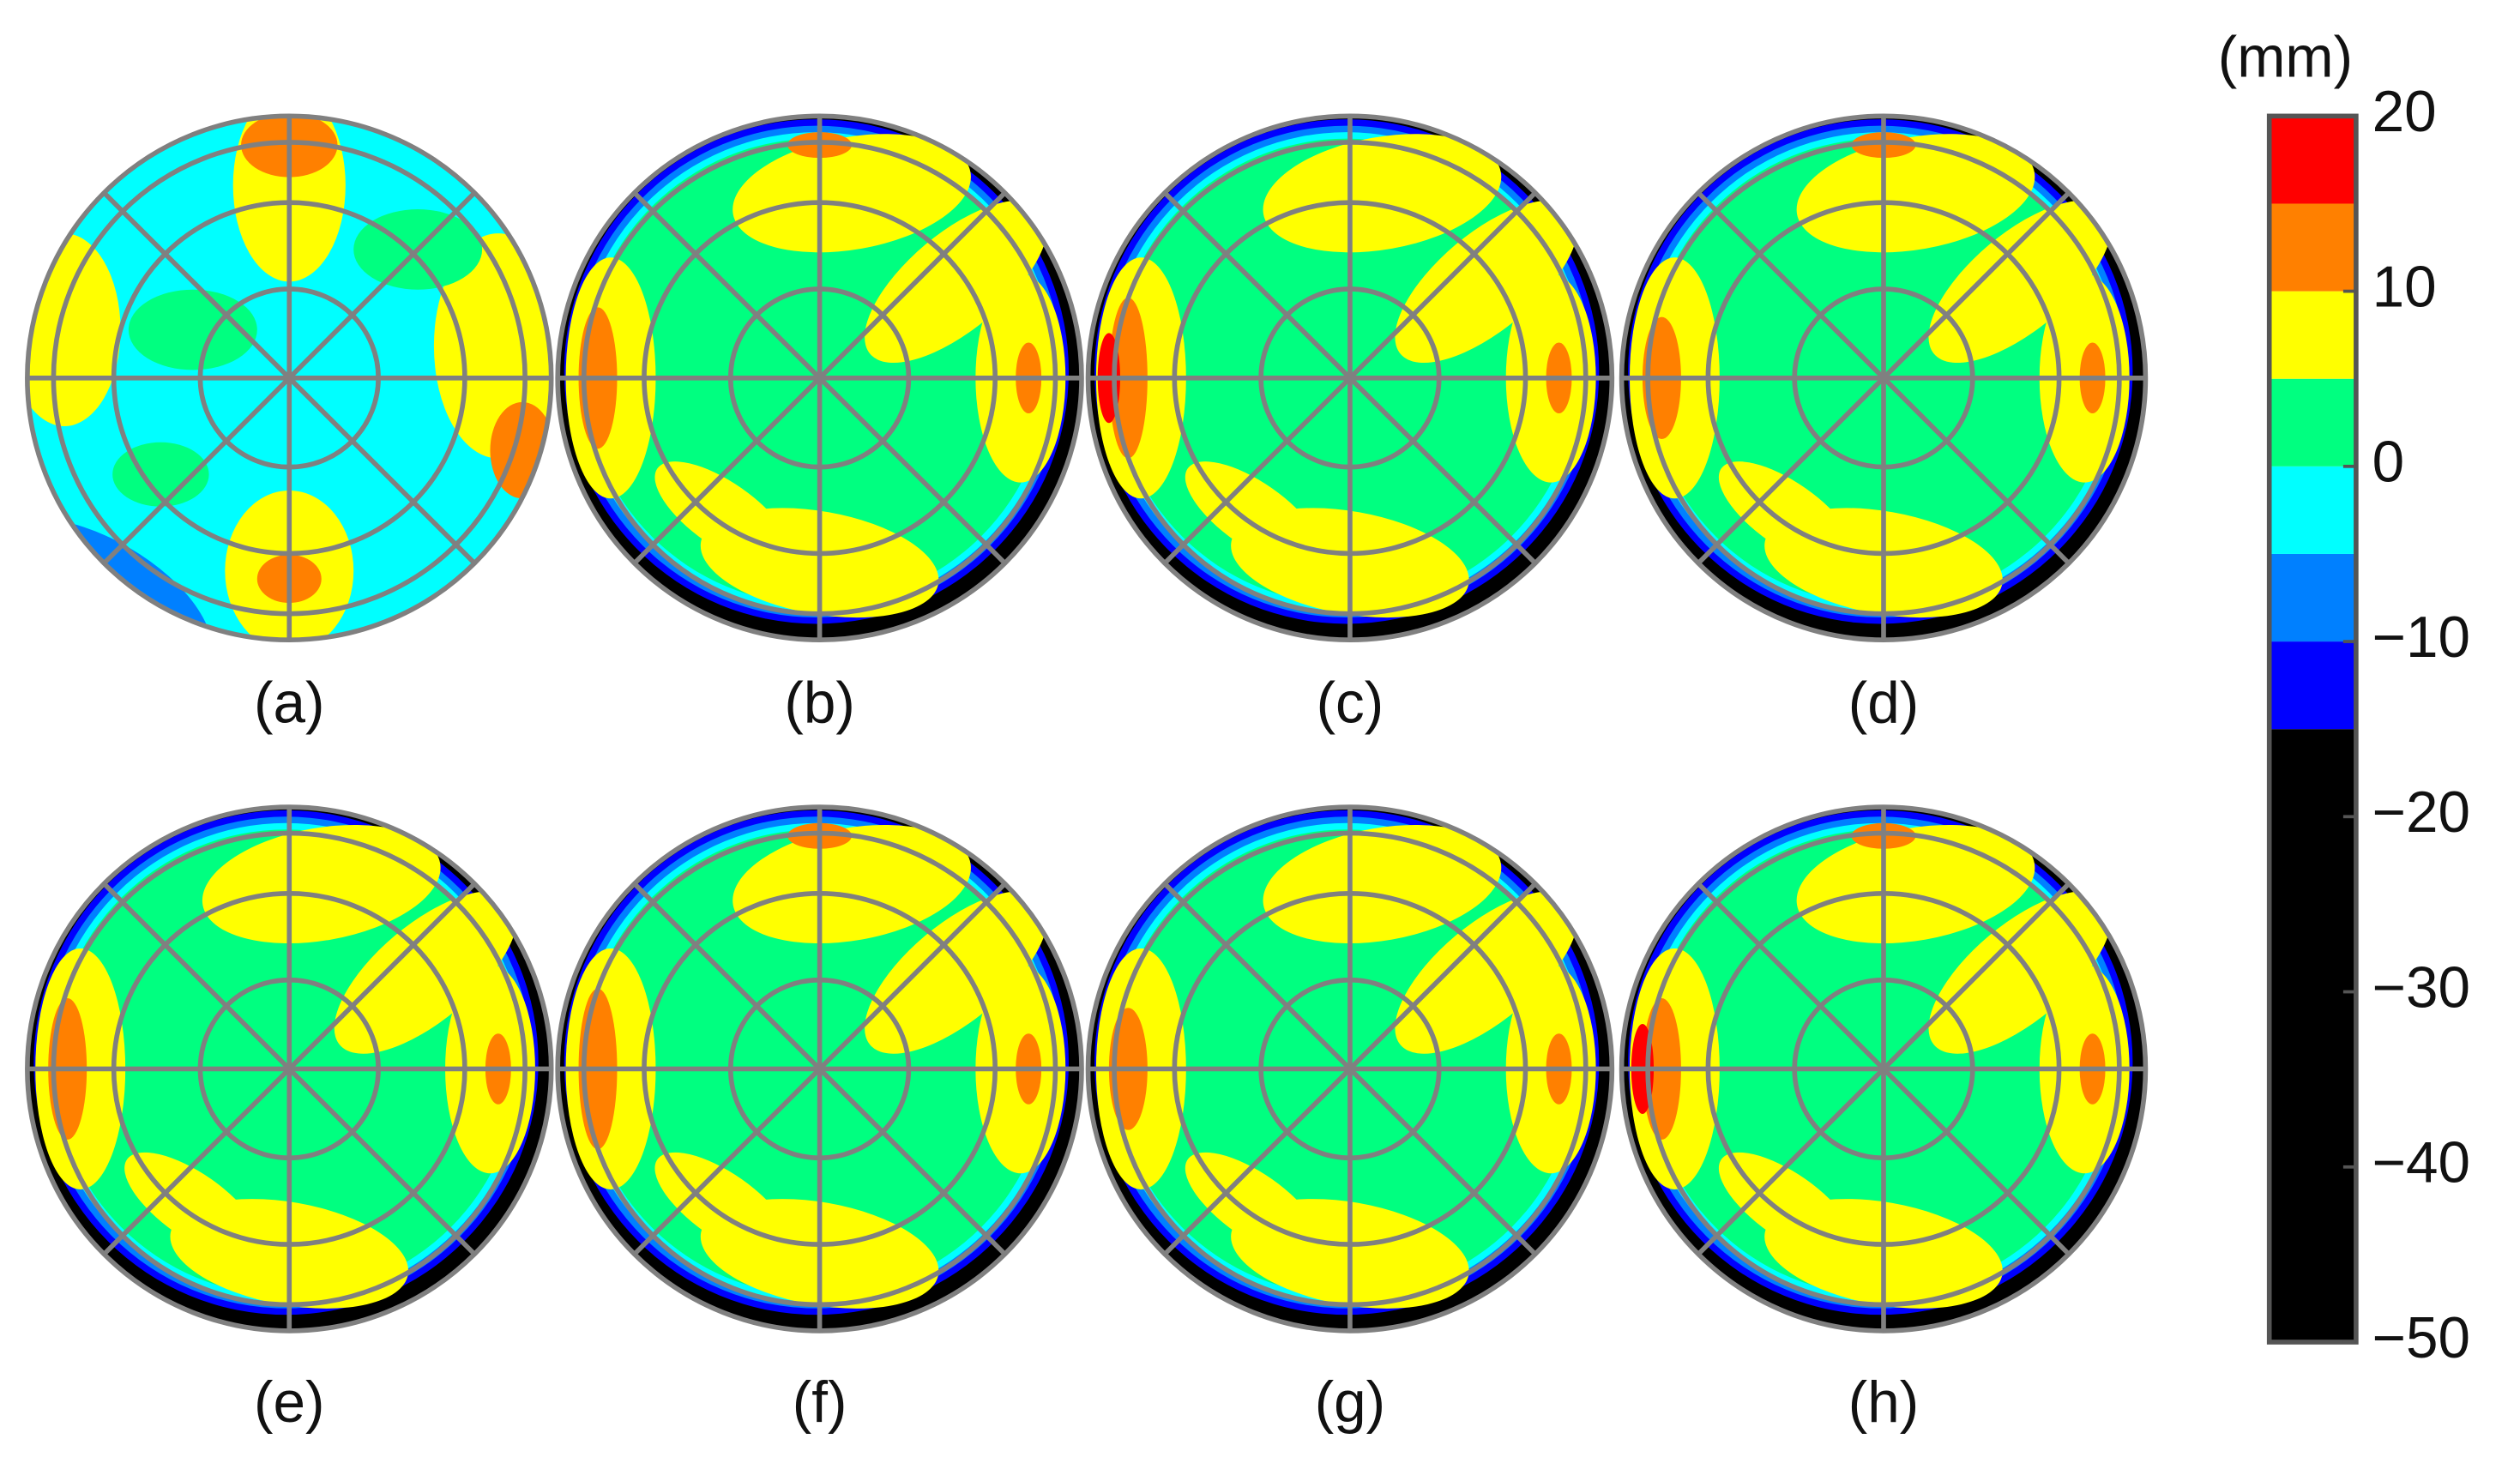 This screenshot has width=2520, height=1463. Describe the element at coordinates (1883, 1402) in the screenshot. I see `panel-label: (h)` at that location.